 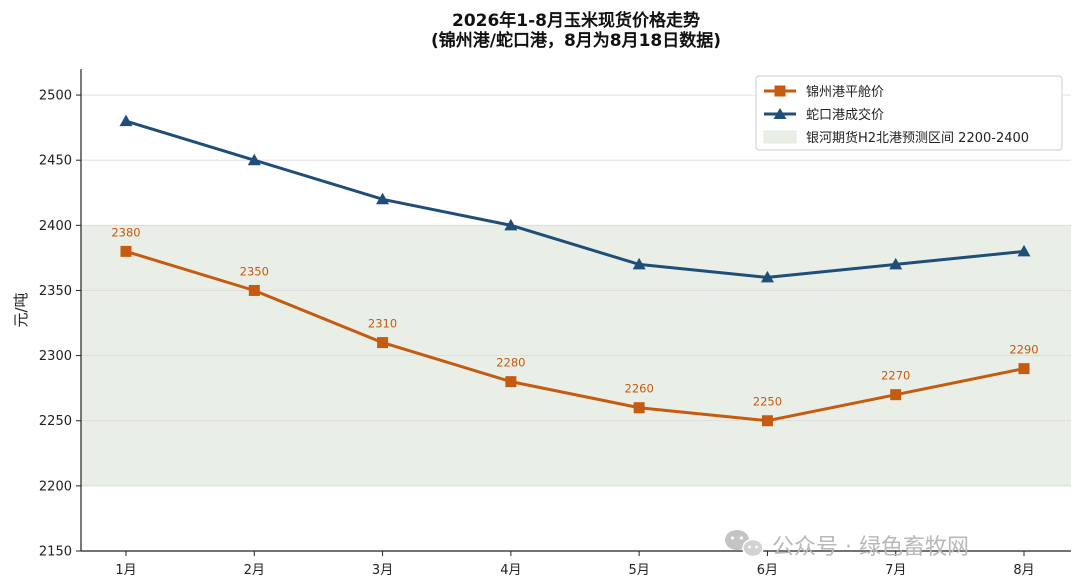 I want to click on y-tick-label: 2500, so click(x=55, y=96).